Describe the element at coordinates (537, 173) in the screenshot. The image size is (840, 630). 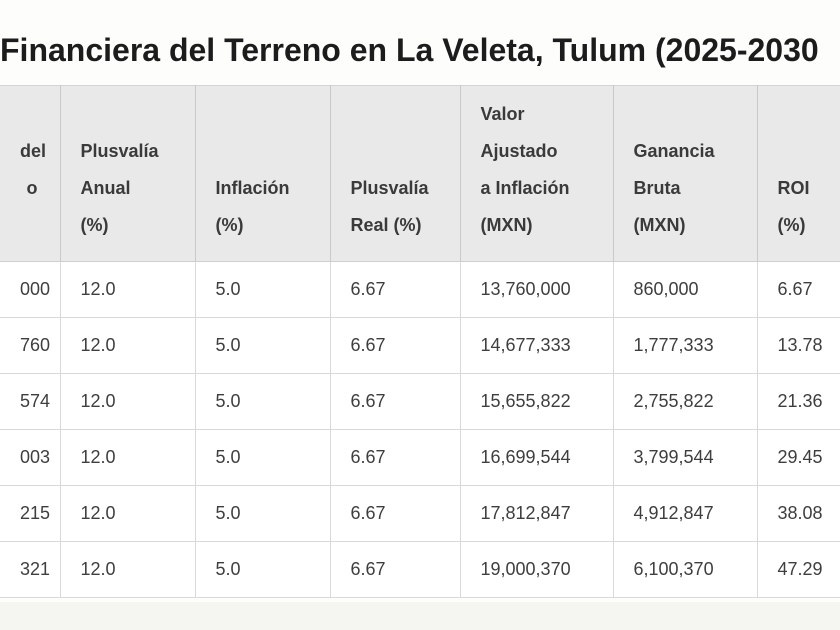
I see `col-header-valor-ajustado-inflacion: Valor Ajustado a Inflación (MXN)` at that location.